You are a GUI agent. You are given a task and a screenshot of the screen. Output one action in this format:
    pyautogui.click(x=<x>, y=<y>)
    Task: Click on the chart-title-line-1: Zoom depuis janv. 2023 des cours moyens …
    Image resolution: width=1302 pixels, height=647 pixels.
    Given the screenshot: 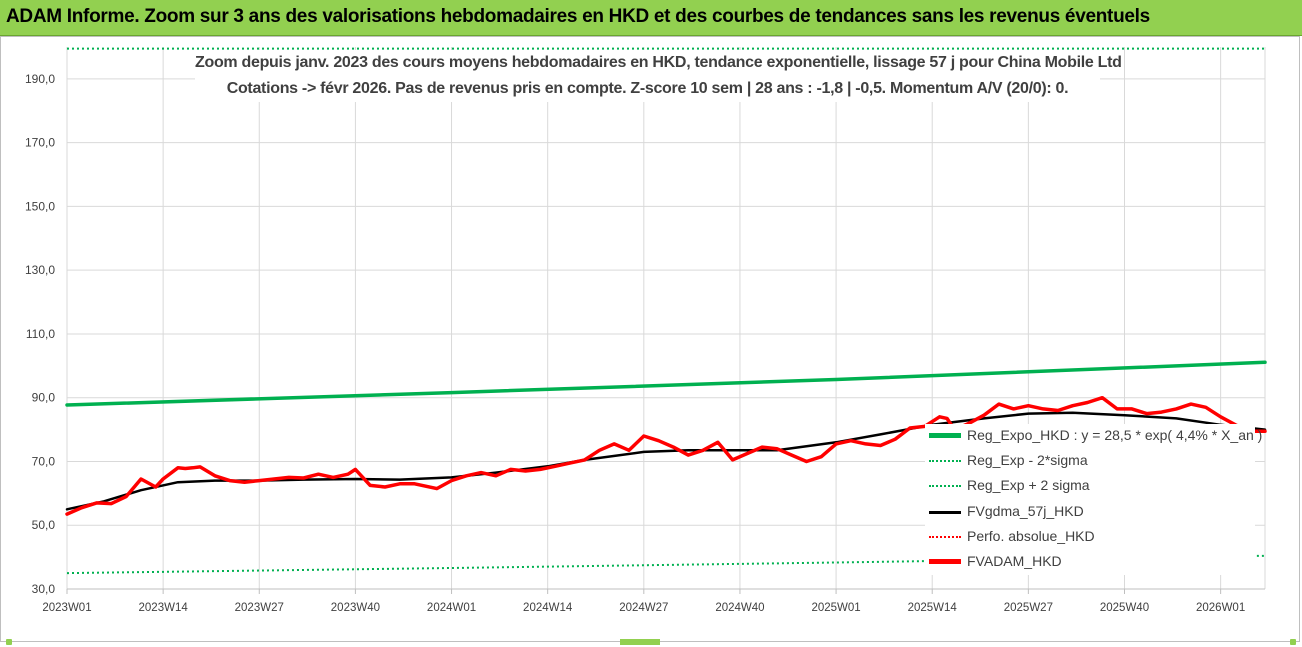 What is the action you would take?
    pyautogui.click(x=647, y=63)
    